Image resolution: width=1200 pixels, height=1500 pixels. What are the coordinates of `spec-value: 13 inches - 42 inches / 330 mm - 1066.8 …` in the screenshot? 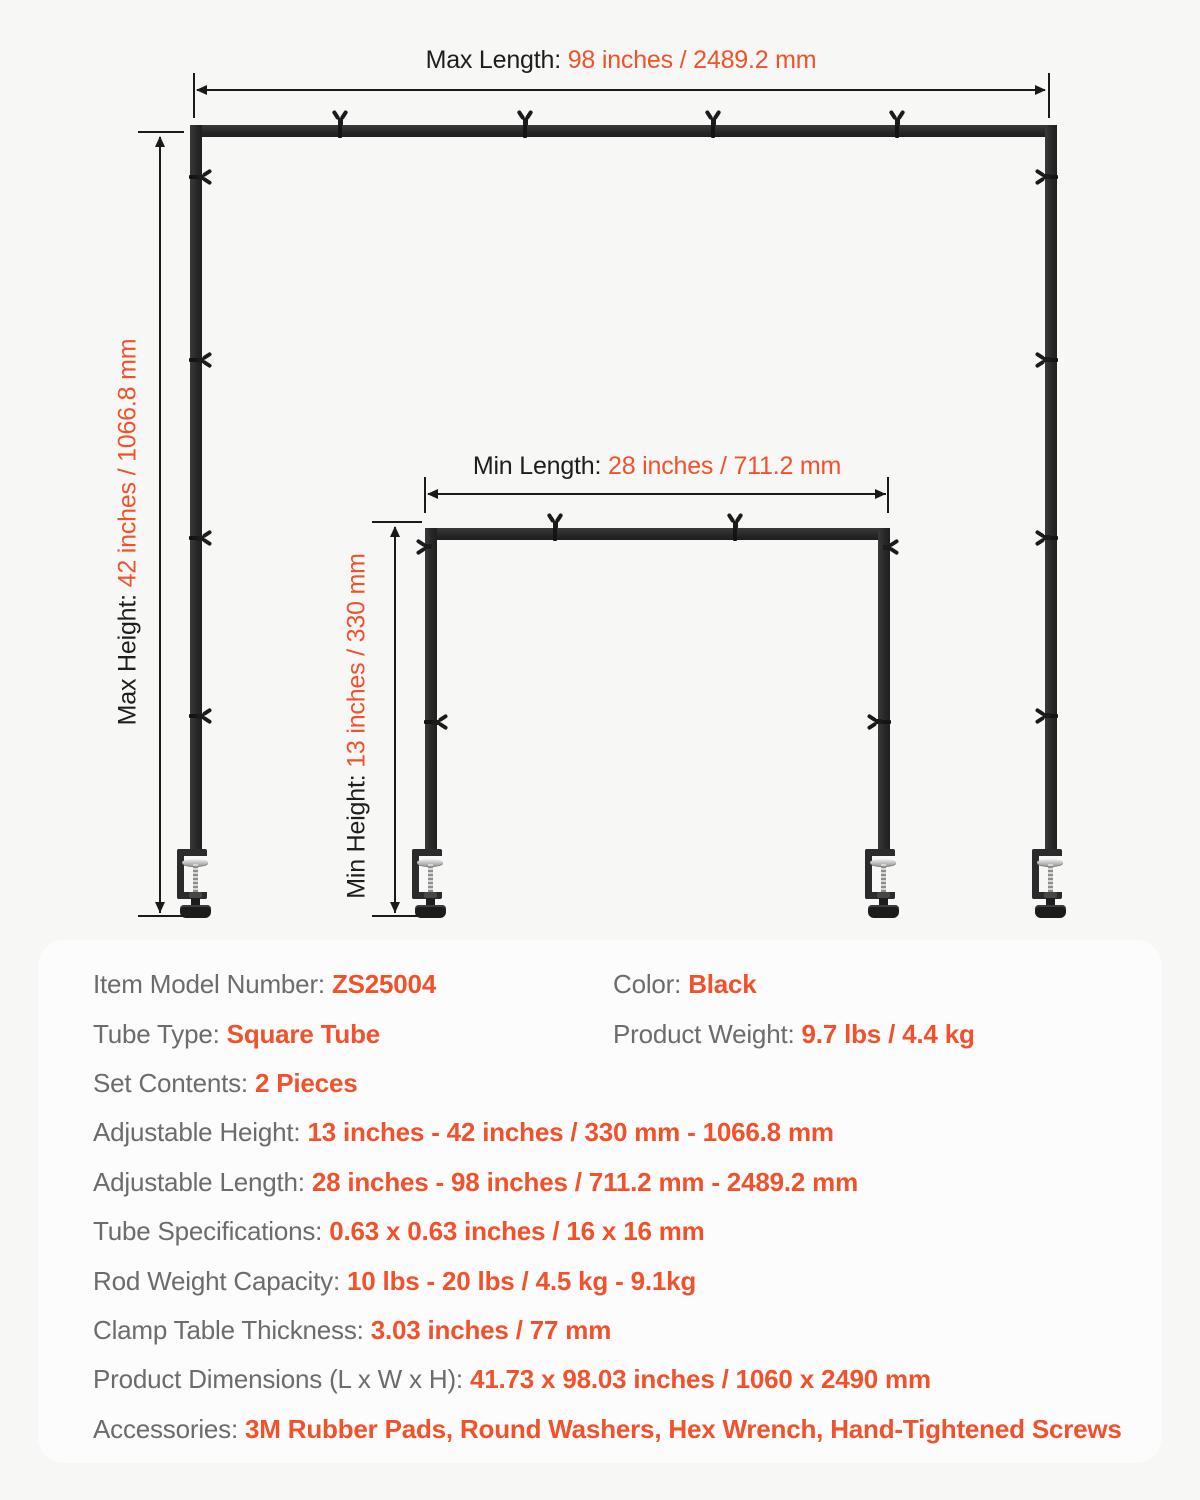 It's located at (570, 1132).